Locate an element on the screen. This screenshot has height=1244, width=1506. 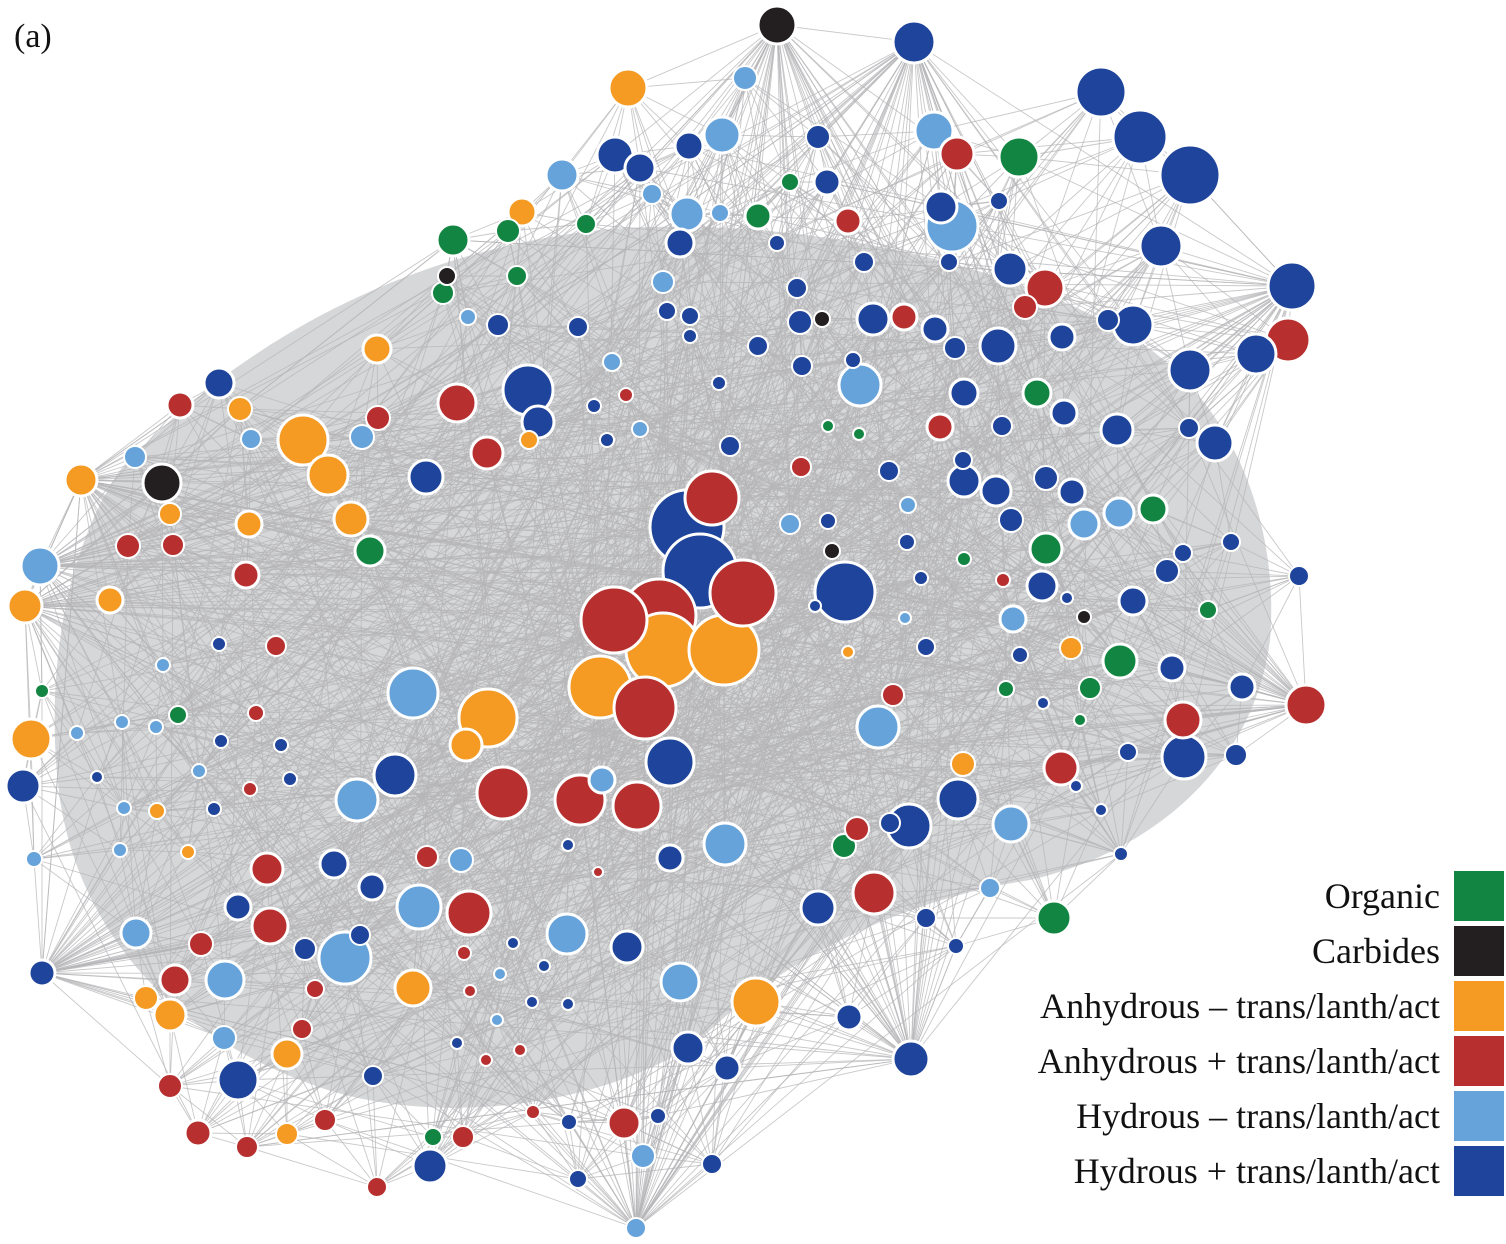
legend-item-hydrous-minus: Hydrous – trans/lanth/act is located at coordinates (1224, 1115).